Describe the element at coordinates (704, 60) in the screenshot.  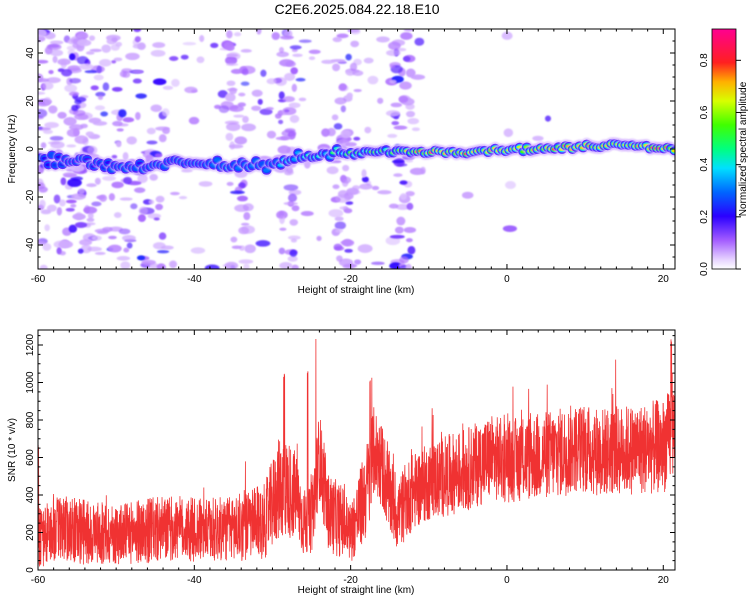
I see `colorbar-tick-label: 0.8` at that location.